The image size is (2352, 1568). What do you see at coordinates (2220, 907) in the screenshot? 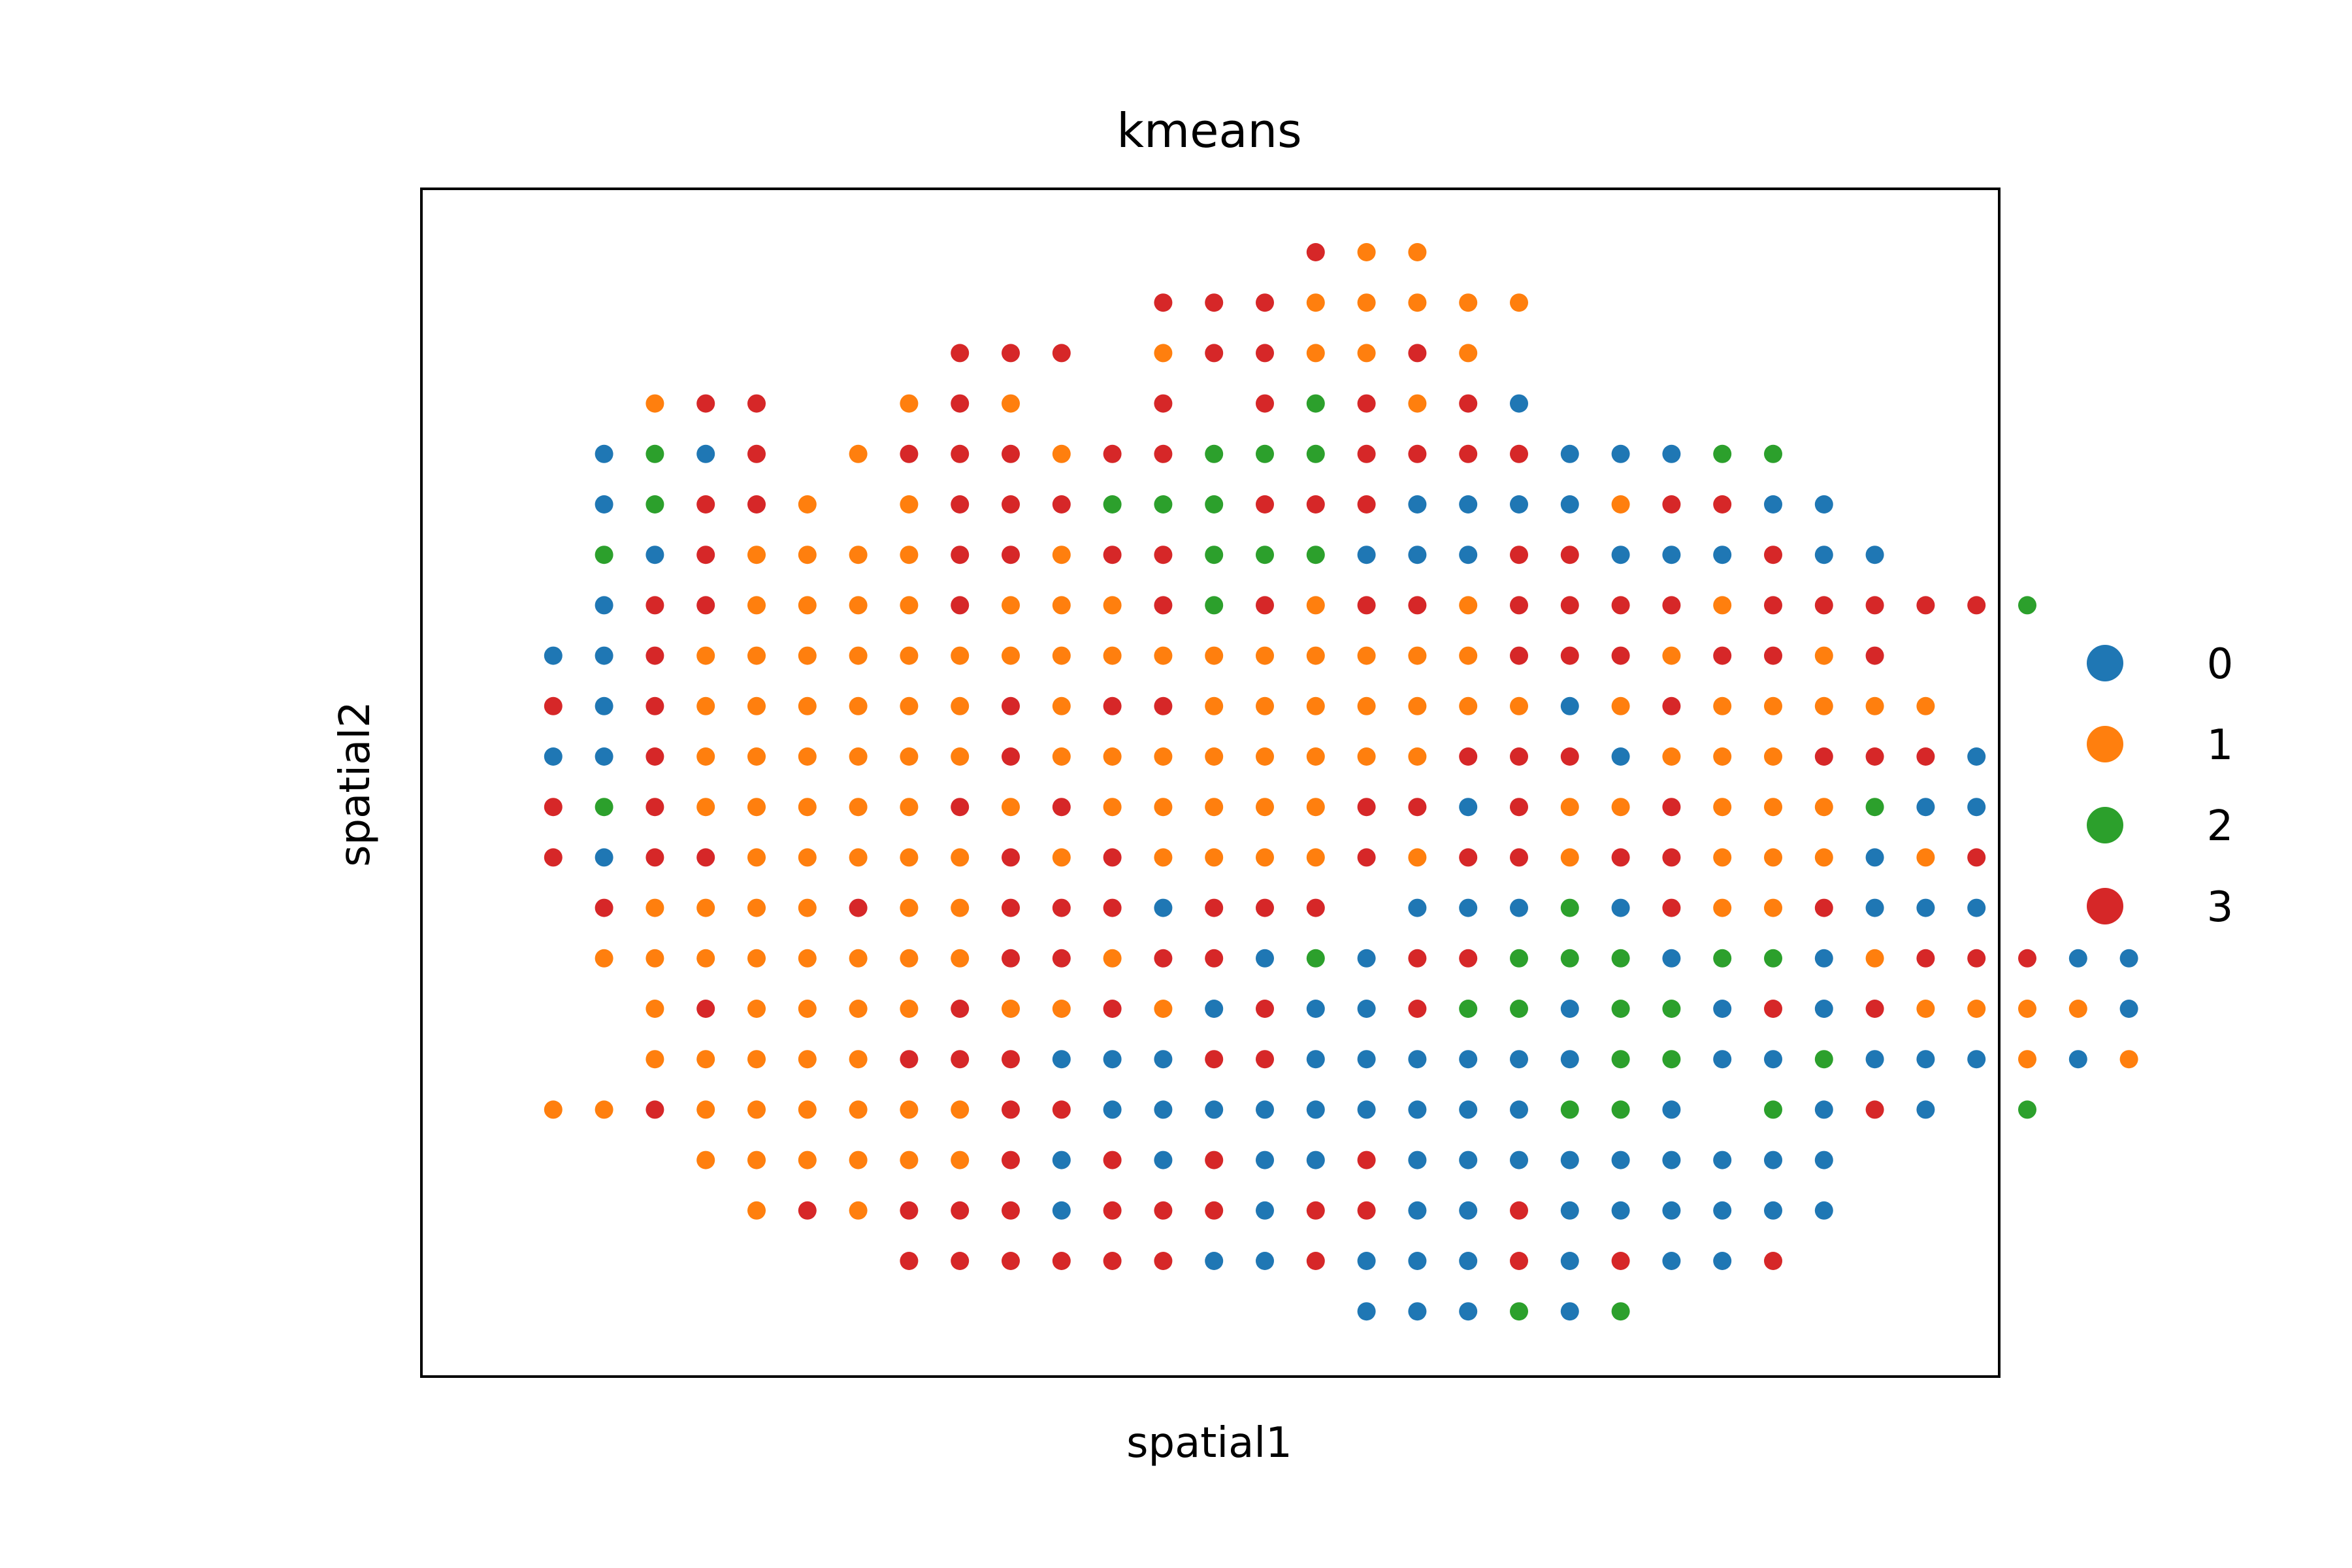
I see `legend-label-3: 3` at bounding box center [2220, 907].